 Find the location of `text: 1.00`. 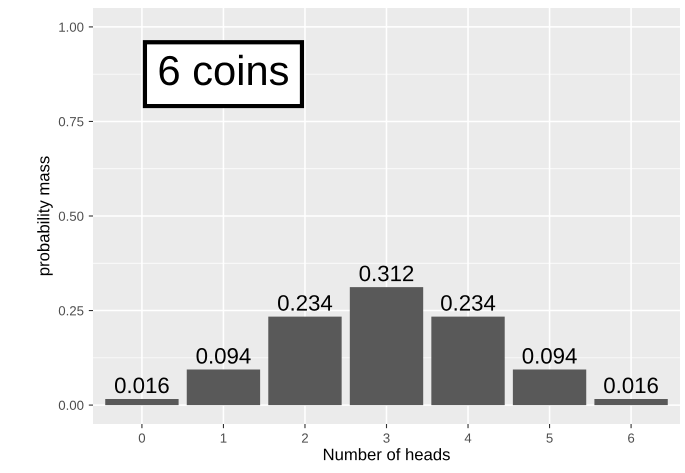

text: 1.00 is located at coordinates (71, 27).